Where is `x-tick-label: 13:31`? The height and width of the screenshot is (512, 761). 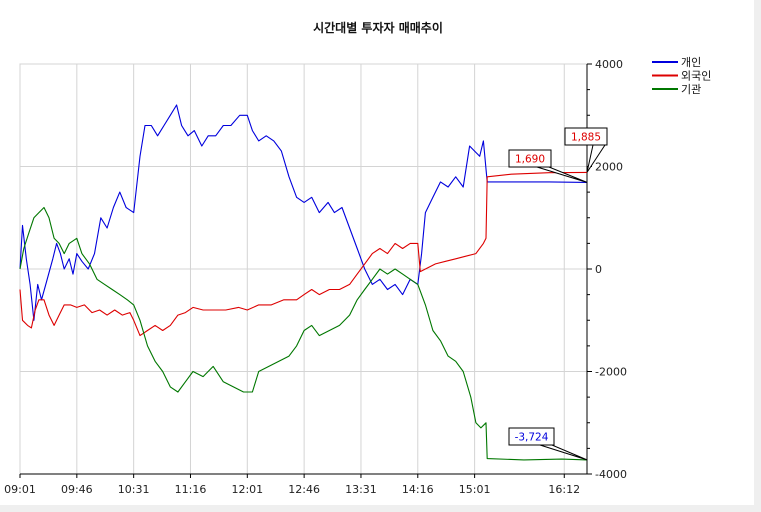 x-tick-label: 13:31 is located at coordinates (361, 489).